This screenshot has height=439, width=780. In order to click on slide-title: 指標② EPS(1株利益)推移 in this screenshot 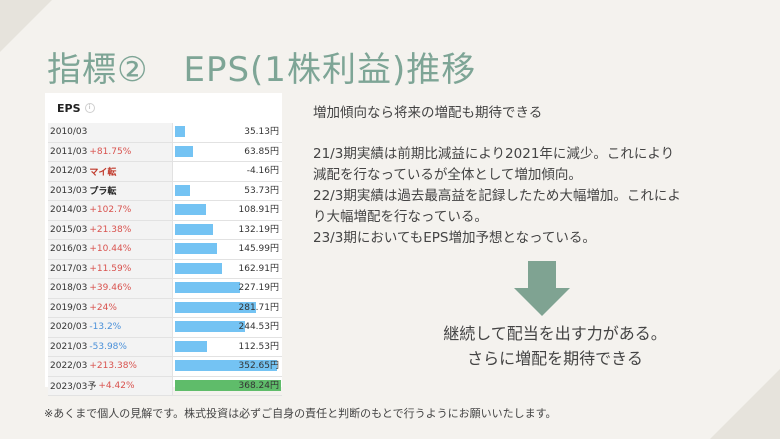, I will do `click(262, 70)`.